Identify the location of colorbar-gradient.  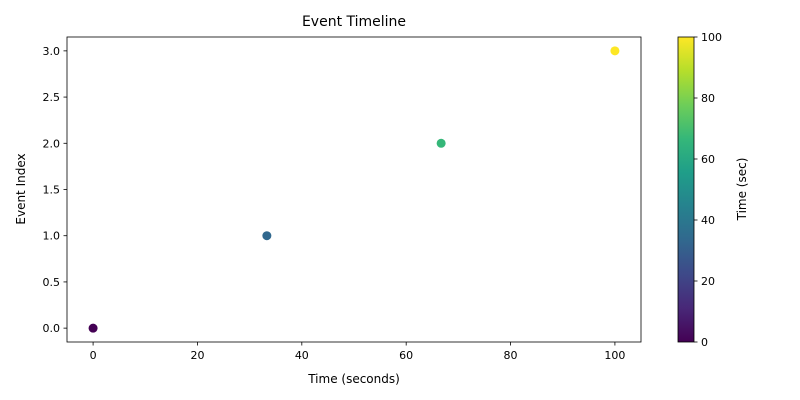
(686, 189).